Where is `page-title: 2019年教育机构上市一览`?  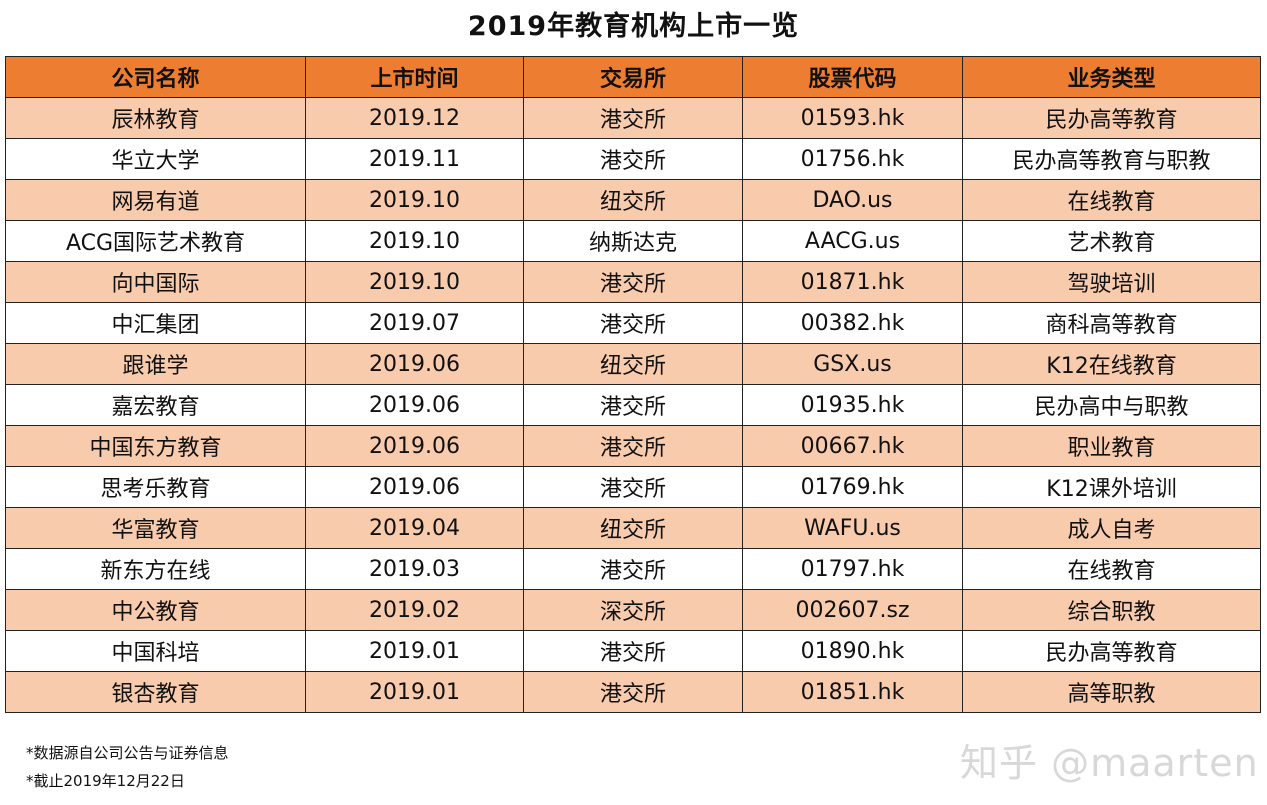
page-title: 2019年教育机构上市一览 is located at coordinates (633, 26).